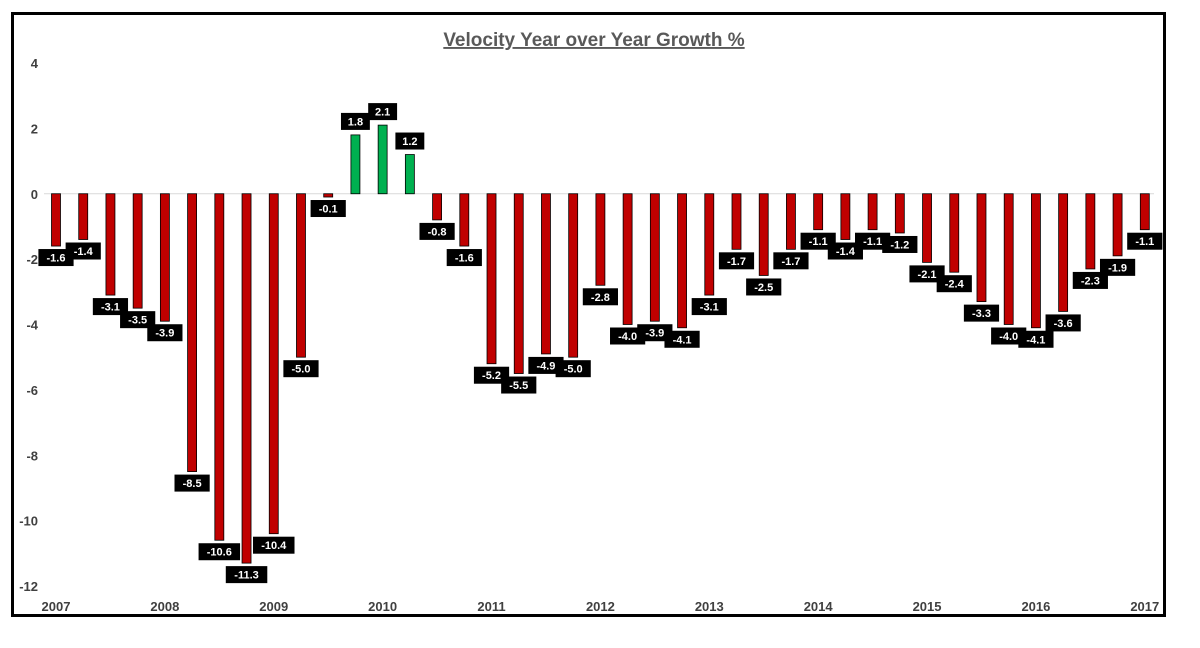  I want to click on data-label: -1.2, so click(899, 245).